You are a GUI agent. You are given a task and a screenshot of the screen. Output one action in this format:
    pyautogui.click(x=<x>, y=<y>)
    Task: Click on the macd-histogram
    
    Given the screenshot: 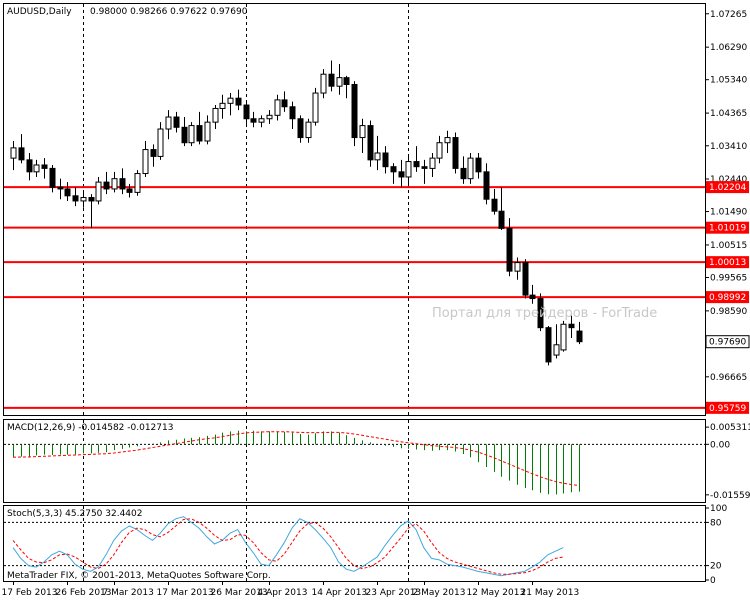 What is the action you would take?
    pyautogui.click(x=296, y=462)
    